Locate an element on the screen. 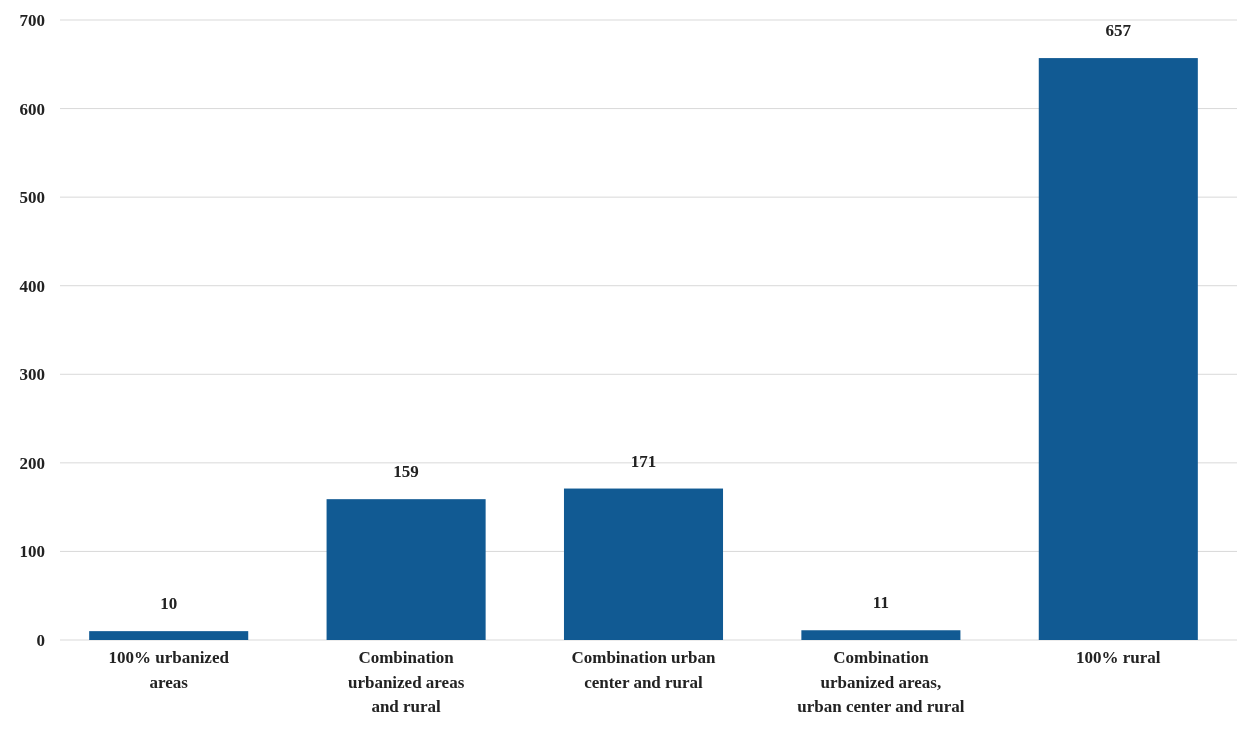  y-tick-label: 200 is located at coordinates (32, 463).